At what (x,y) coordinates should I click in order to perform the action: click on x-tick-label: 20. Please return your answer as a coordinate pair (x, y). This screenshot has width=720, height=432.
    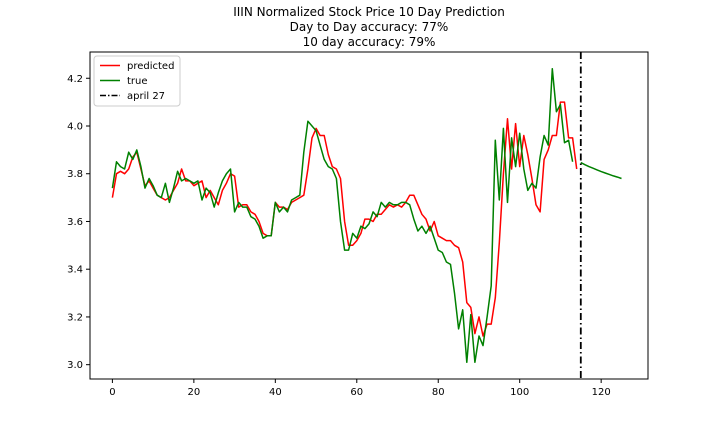
    Looking at the image, I should click on (193, 392).